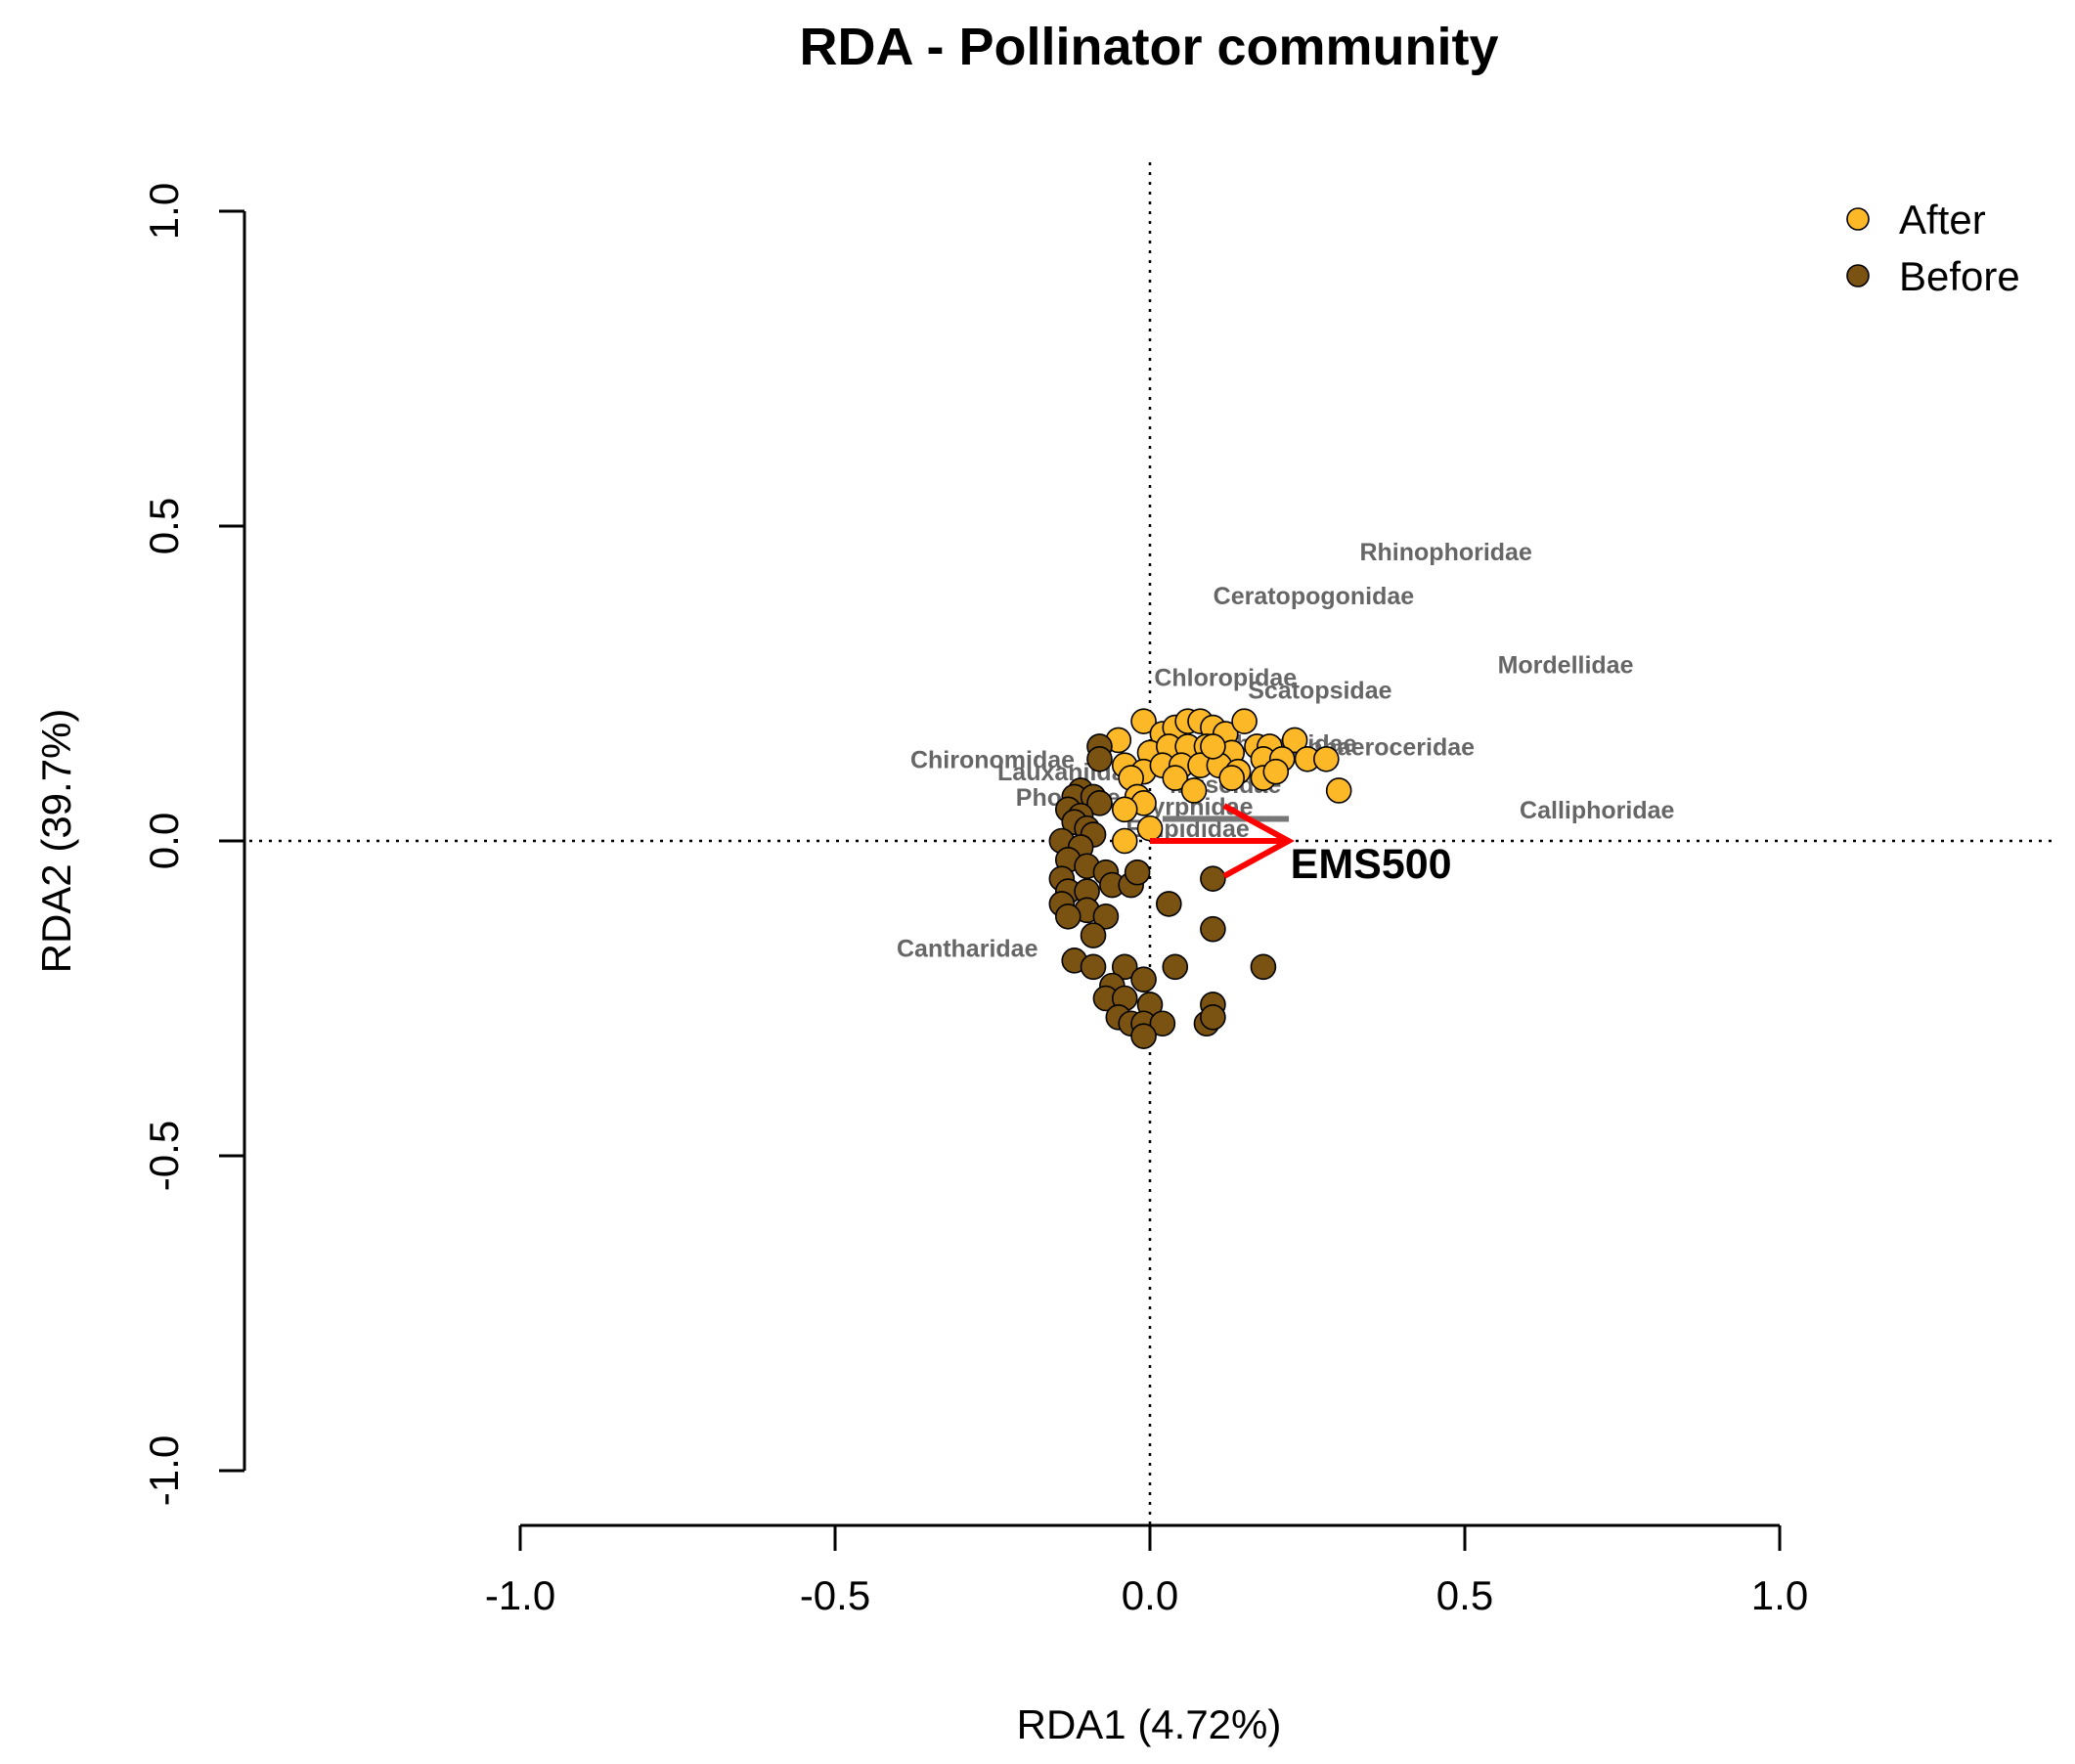 This screenshot has width=2075, height=1764. Describe the element at coordinates (164, 211) in the screenshot. I see `y-tick-label: 1.0` at that location.